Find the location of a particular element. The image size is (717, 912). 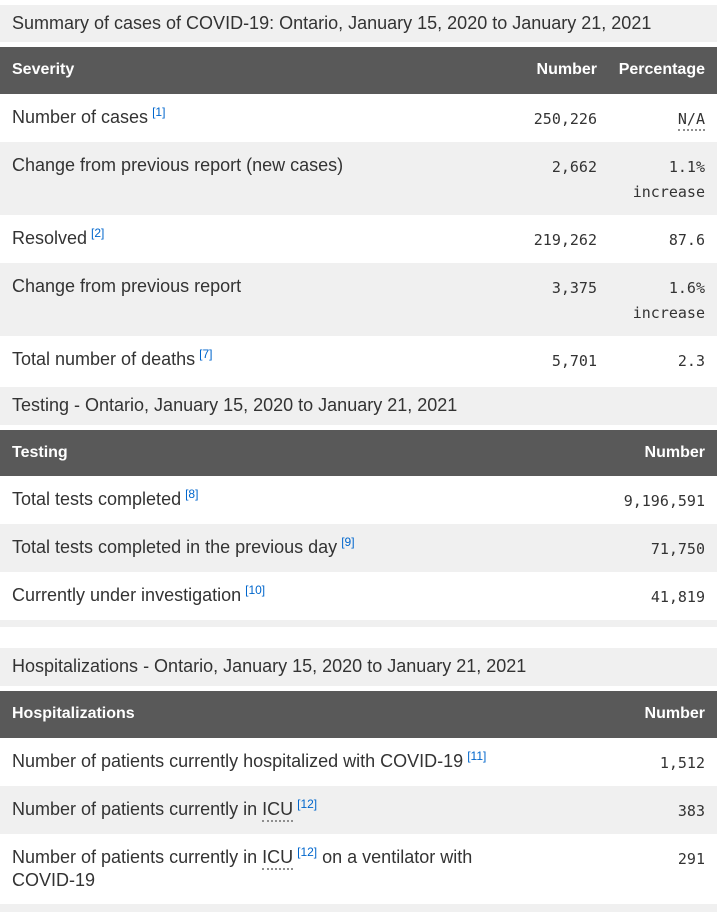

row-label-cell: Number of patients currently in ICU [12] is located at coordinates (272, 810).